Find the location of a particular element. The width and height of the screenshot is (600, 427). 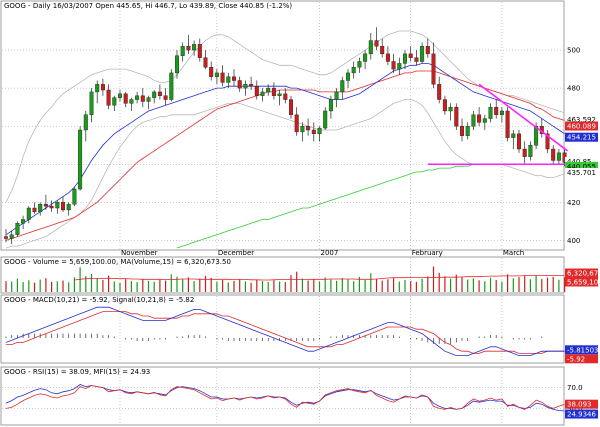

price-tag-close-bg is located at coordinates (581, 161).